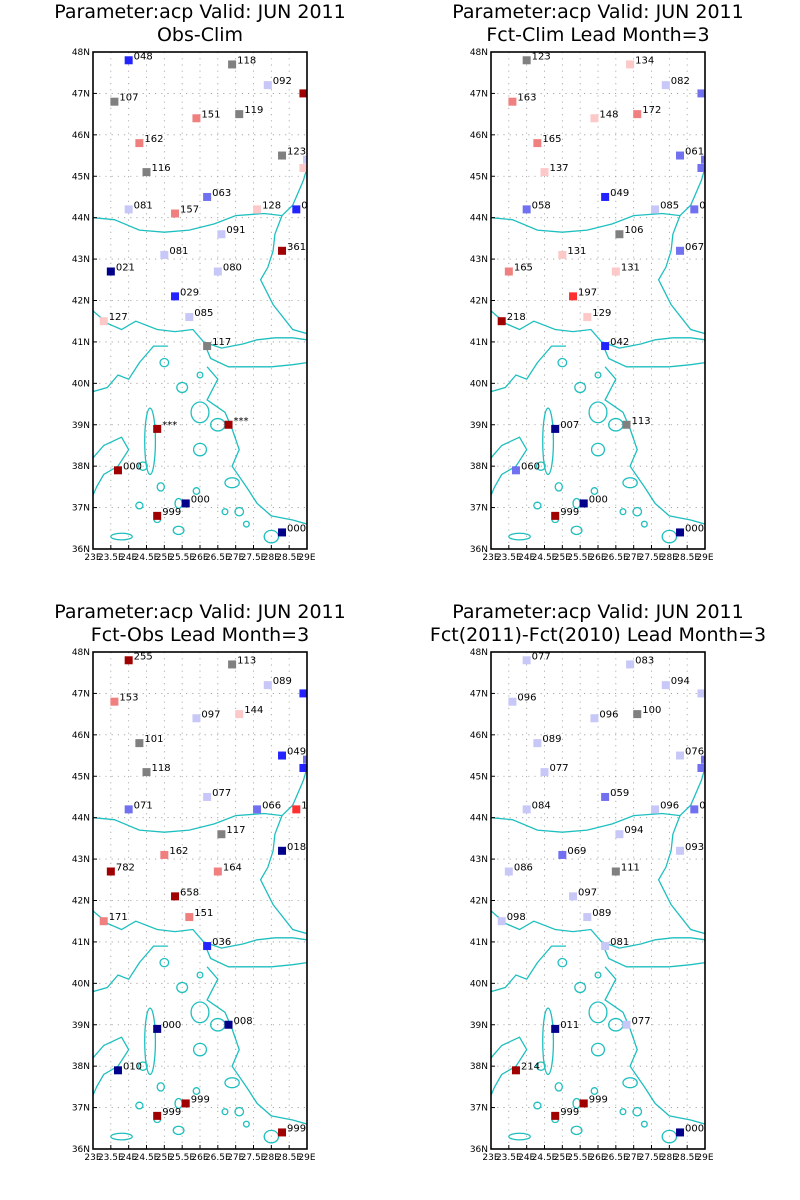 The height and width of the screenshot is (1200, 800). I want to click on station-value-label: 082, so click(680, 81).